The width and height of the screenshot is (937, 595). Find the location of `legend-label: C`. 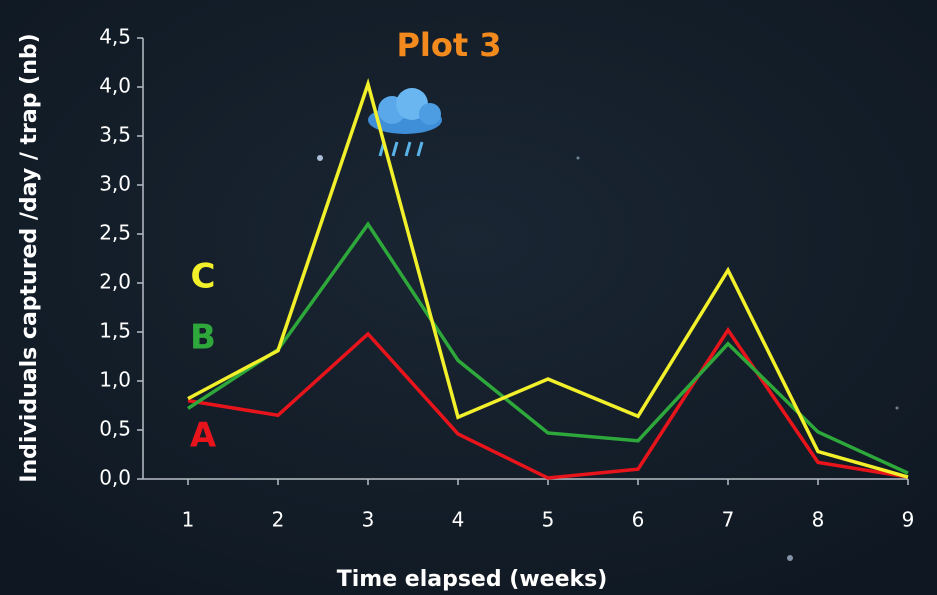

legend-label: C is located at coordinates (203, 277).